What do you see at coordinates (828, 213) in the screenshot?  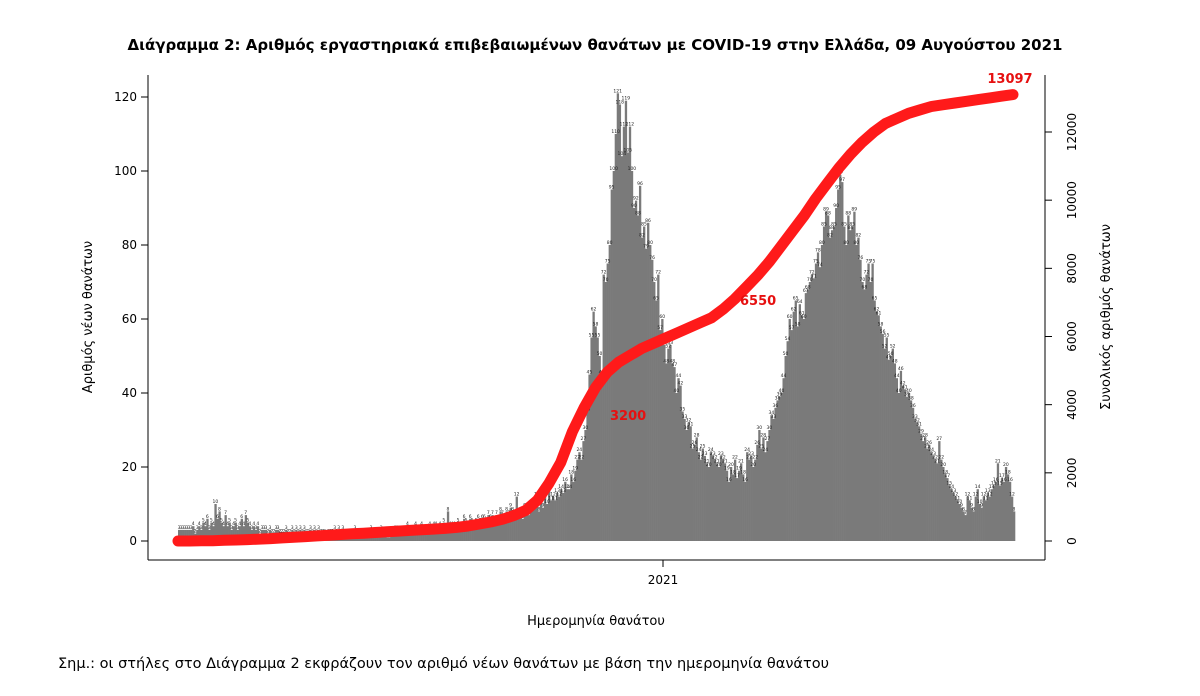 I see `bar-value-label: 88` at bounding box center [828, 213].